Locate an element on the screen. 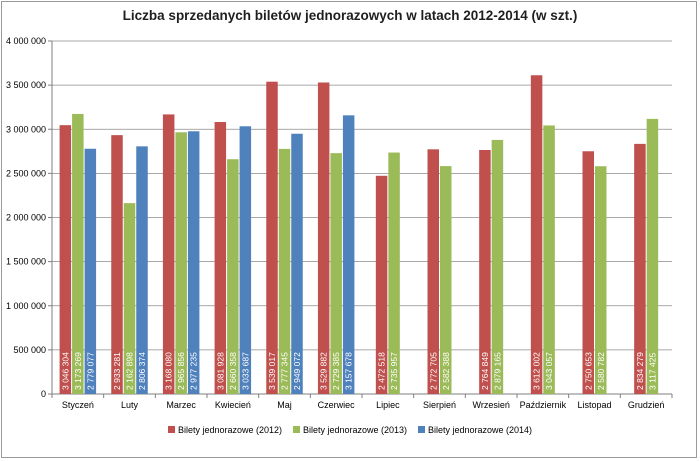 The height and width of the screenshot is (461, 700). x-tick-label: Wrzesień is located at coordinates (490, 405).